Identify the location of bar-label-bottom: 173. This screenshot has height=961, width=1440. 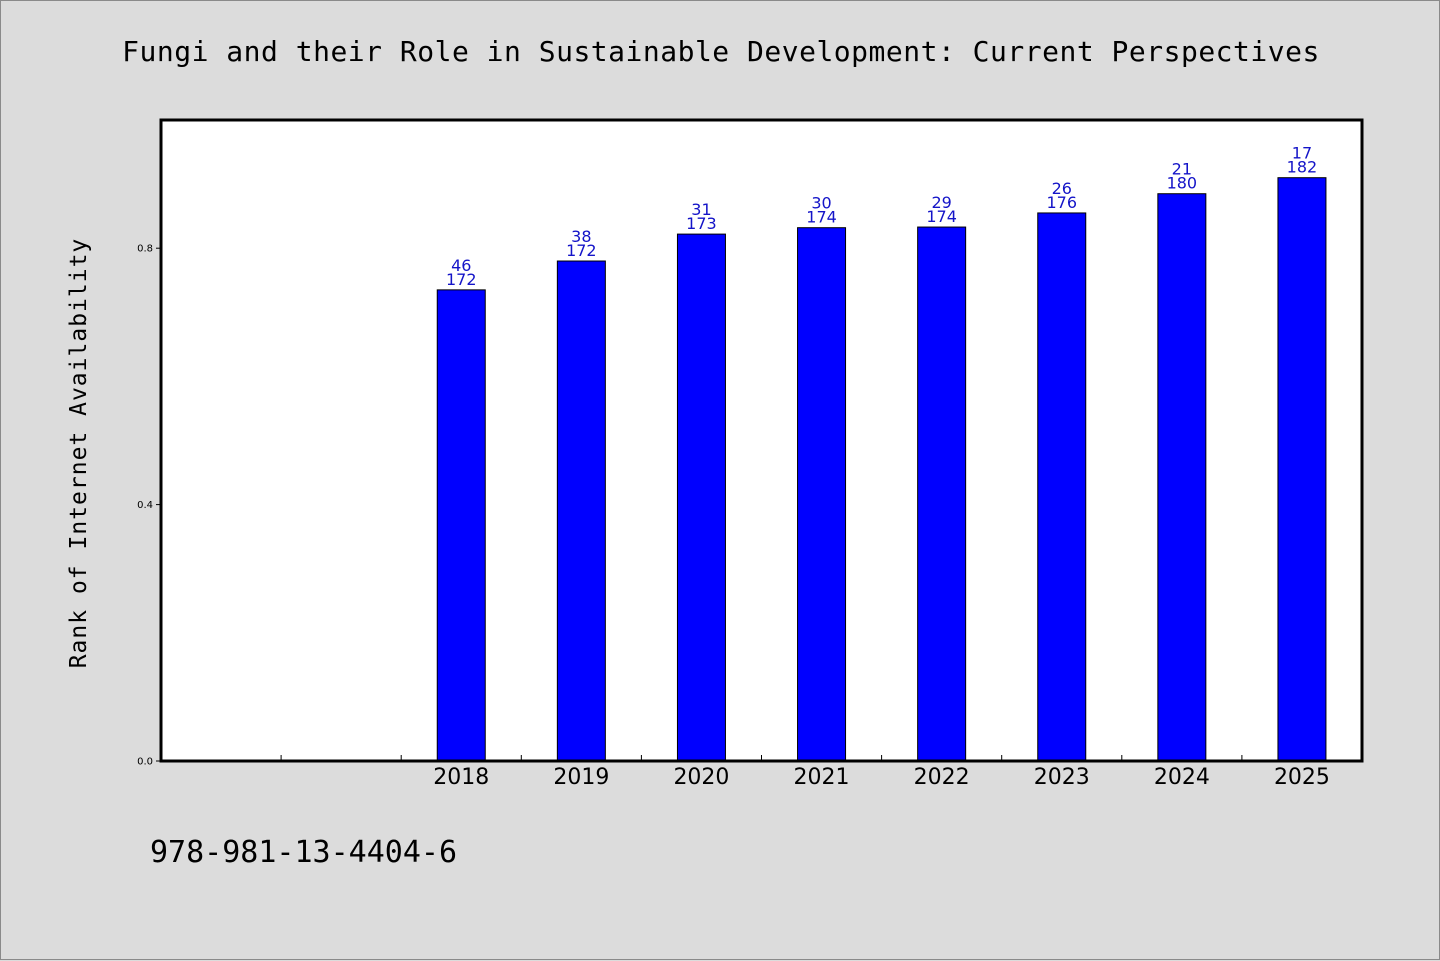
(701, 223).